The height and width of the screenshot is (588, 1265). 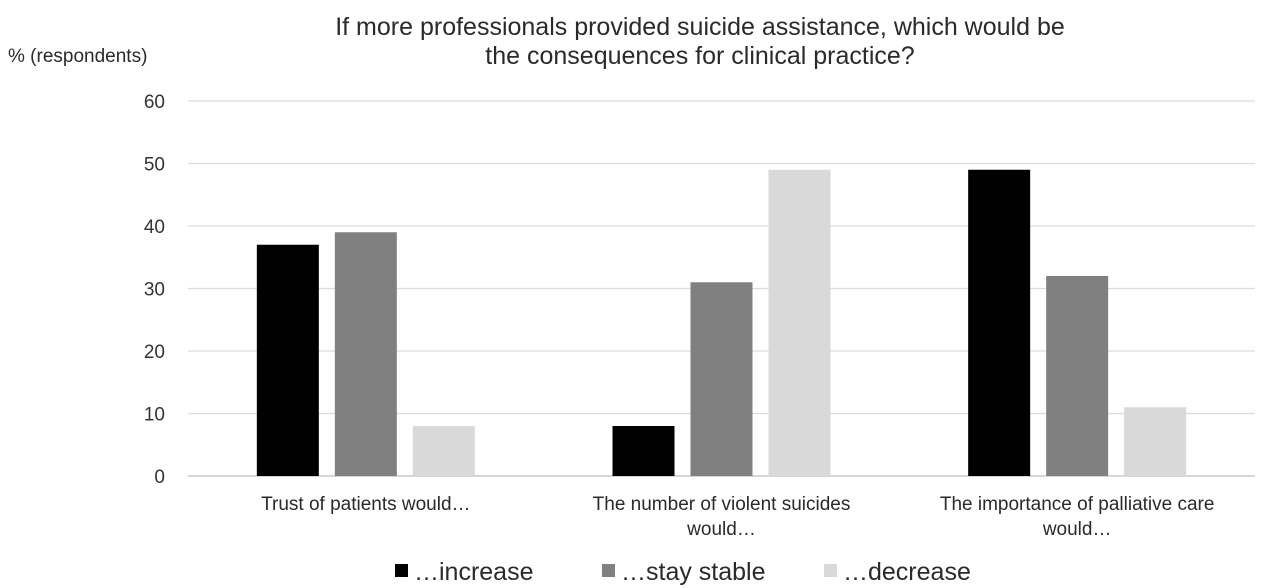 I want to click on legend-label: …decrease, so click(x=907, y=572).